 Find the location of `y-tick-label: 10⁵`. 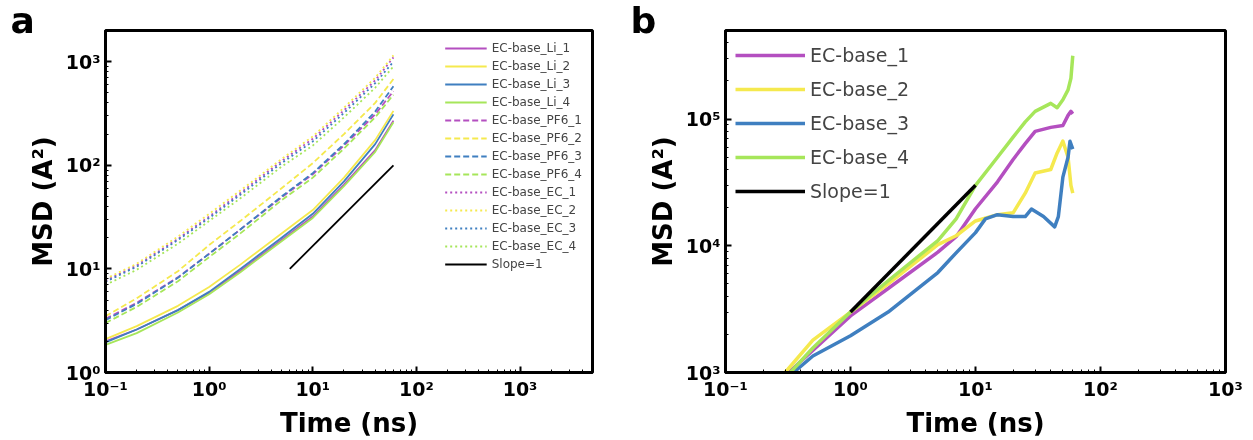

y-tick-label: 10⁵ is located at coordinates (703, 119).